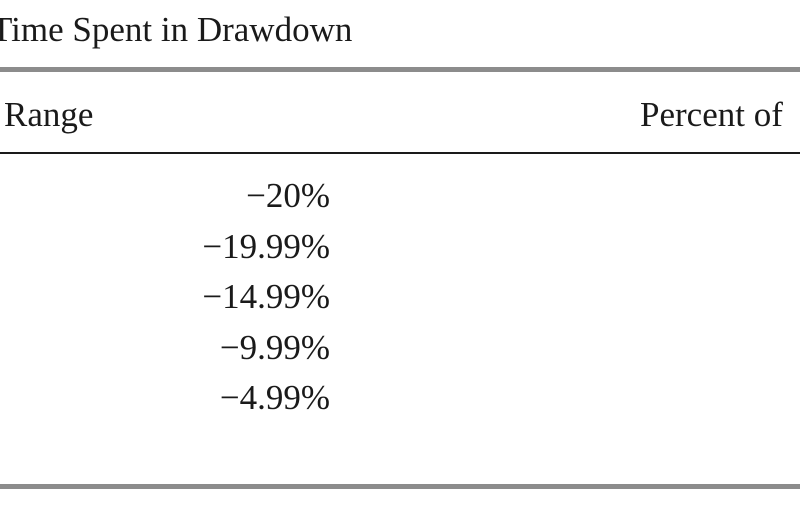  What do you see at coordinates (400, 486) in the screenshot?
I see `bottom-rule` at bounding box center [400, 486].